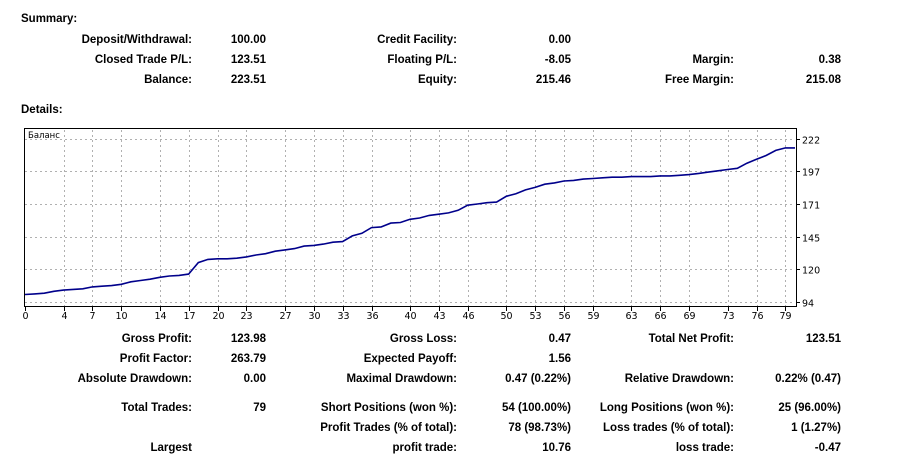  I want to click on x-tick-label: 40, so click(410, 316).